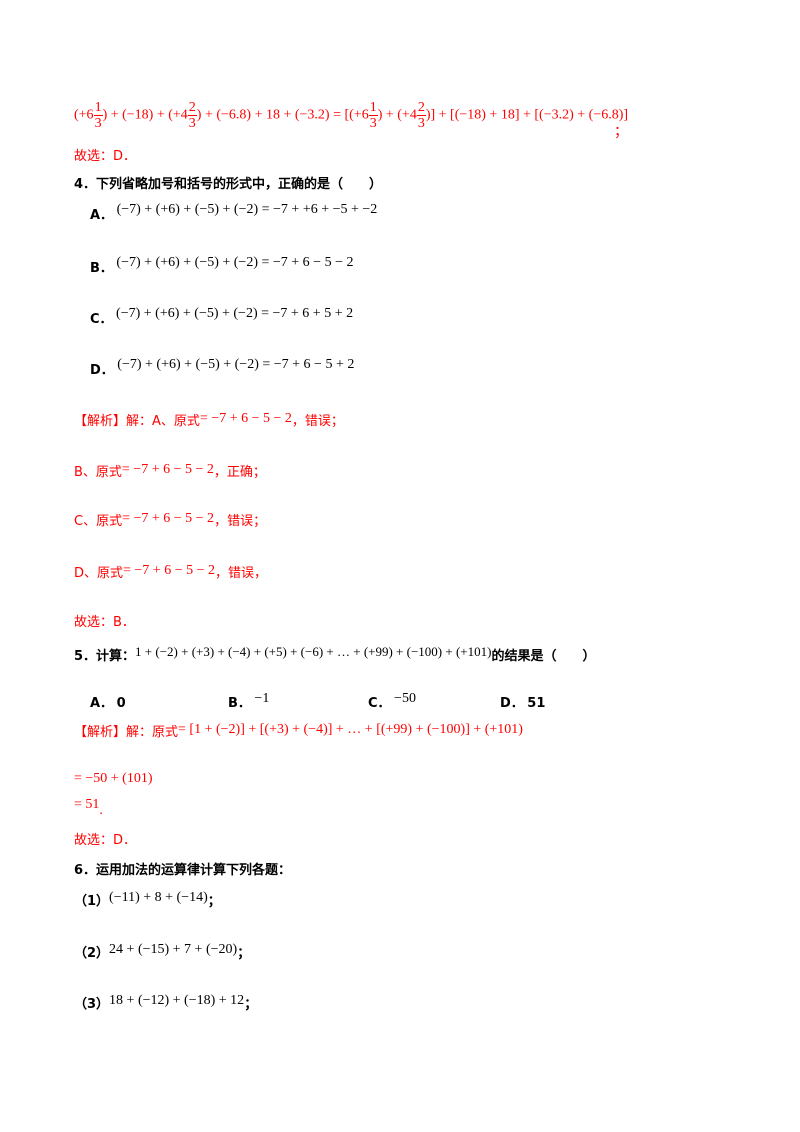 This screenshot has height=1132, width=800. I want to click on q4-answer: 故选：B．, so click(104, 622).